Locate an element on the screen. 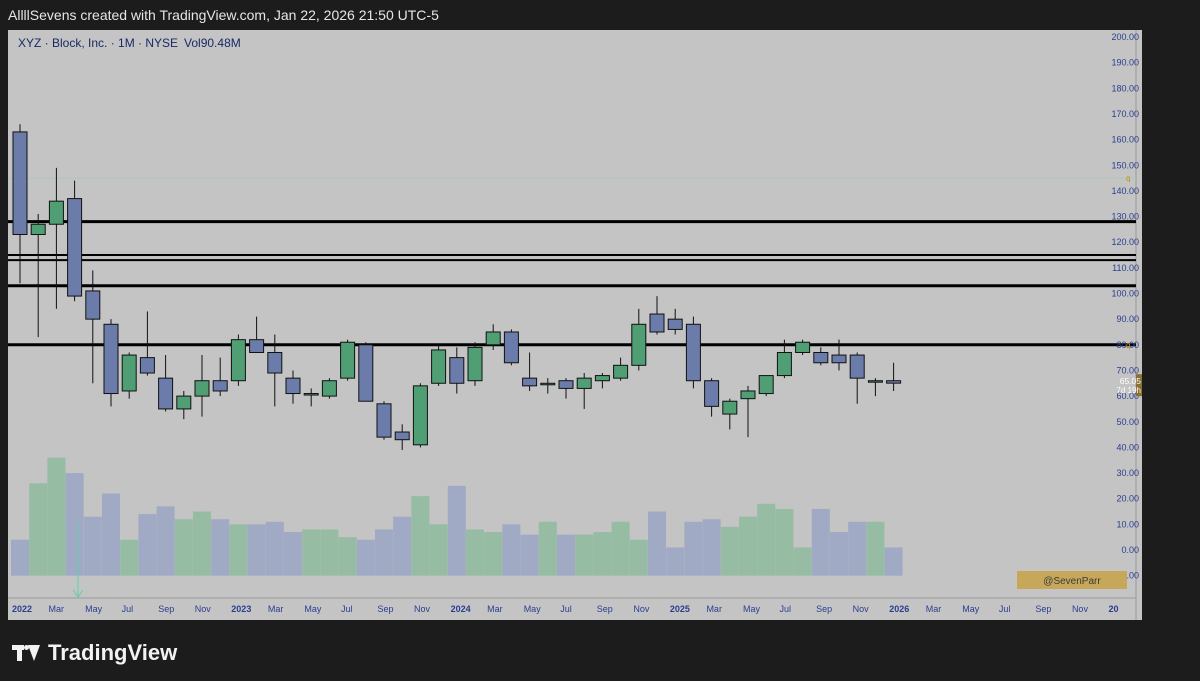 The image size is (1200, 681). tradingview-logo-icon is located at coordinates (27, 653).